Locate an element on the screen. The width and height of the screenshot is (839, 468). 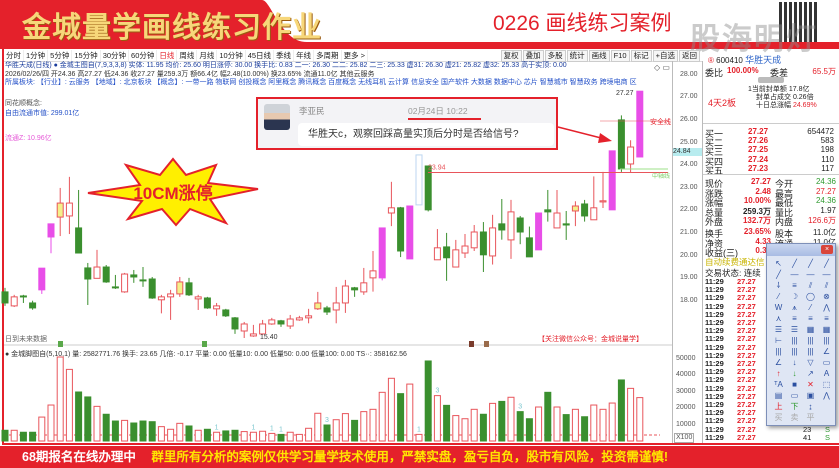
angle-icon: ∠ is located at coordinates (826, 351).